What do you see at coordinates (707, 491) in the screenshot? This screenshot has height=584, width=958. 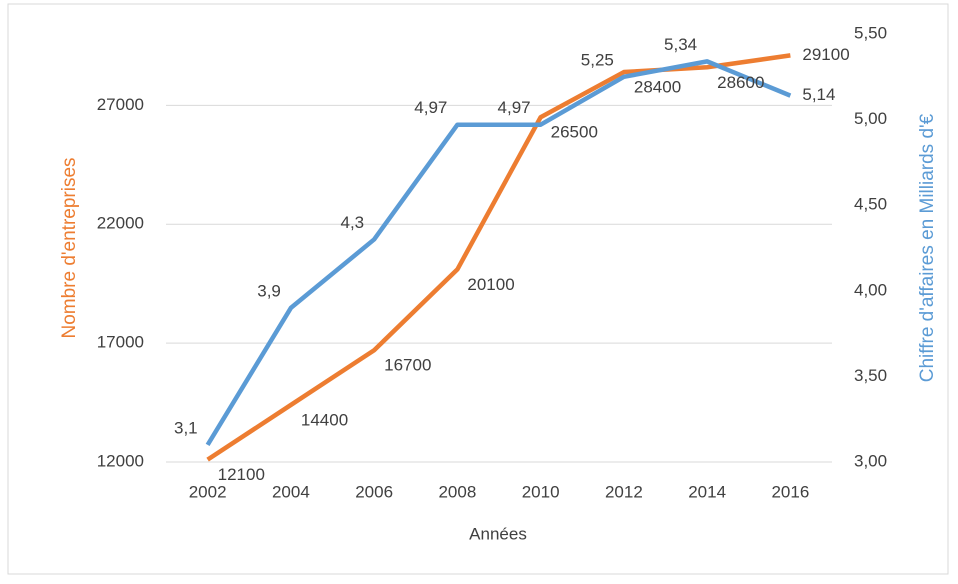 I see `x-tick-label: 2014` at bounding box center [707, 491].